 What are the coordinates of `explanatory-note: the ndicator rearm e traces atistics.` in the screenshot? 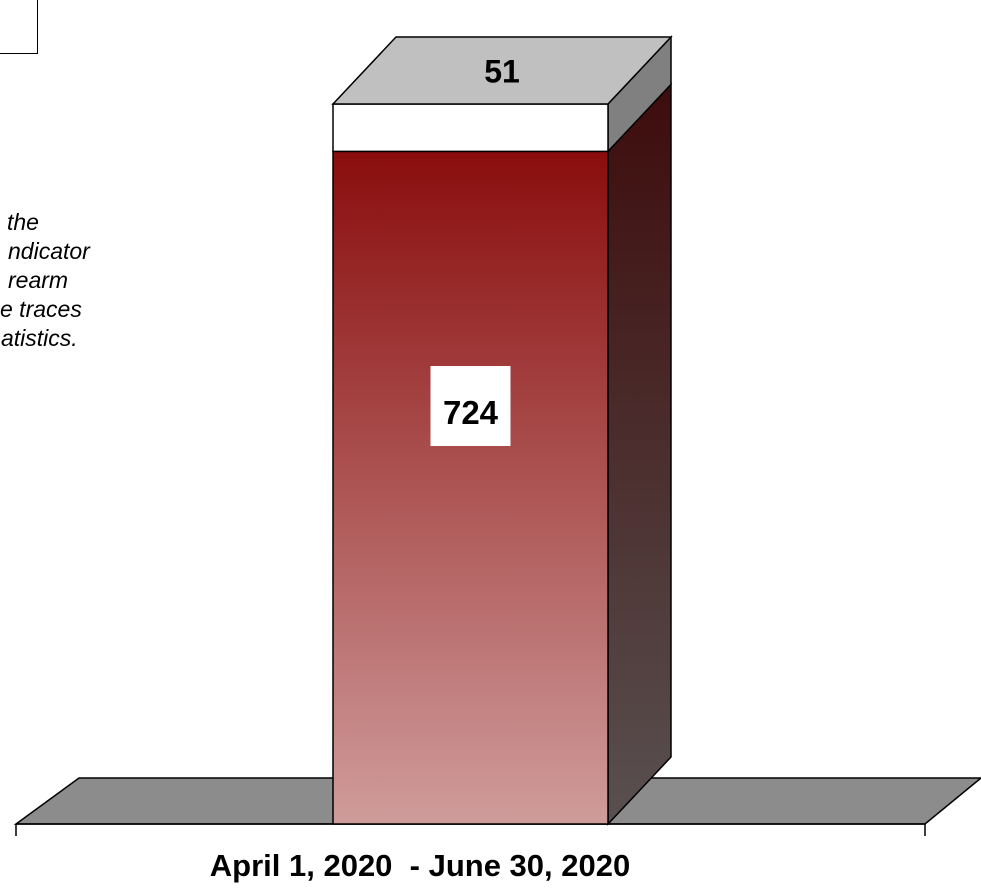 It's located at (95, 280).